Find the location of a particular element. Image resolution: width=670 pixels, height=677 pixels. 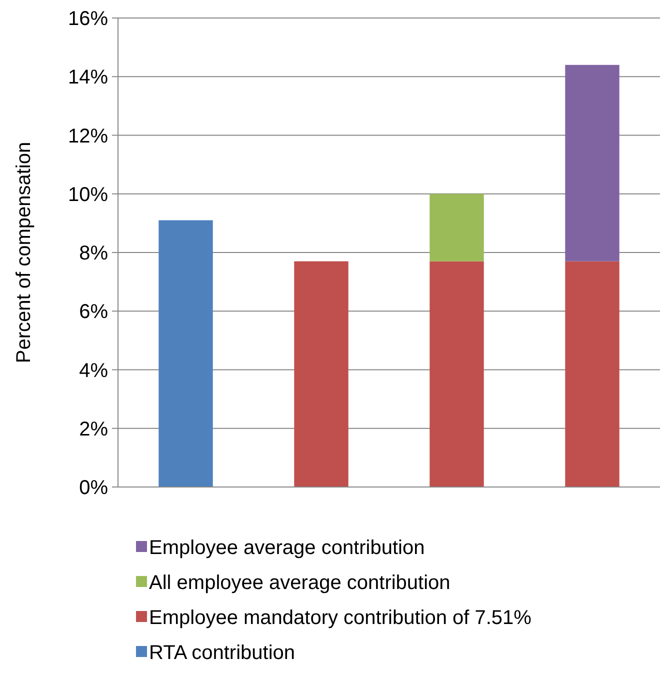

legend-label: Employee average contribution is located at coordinates (287, 548).